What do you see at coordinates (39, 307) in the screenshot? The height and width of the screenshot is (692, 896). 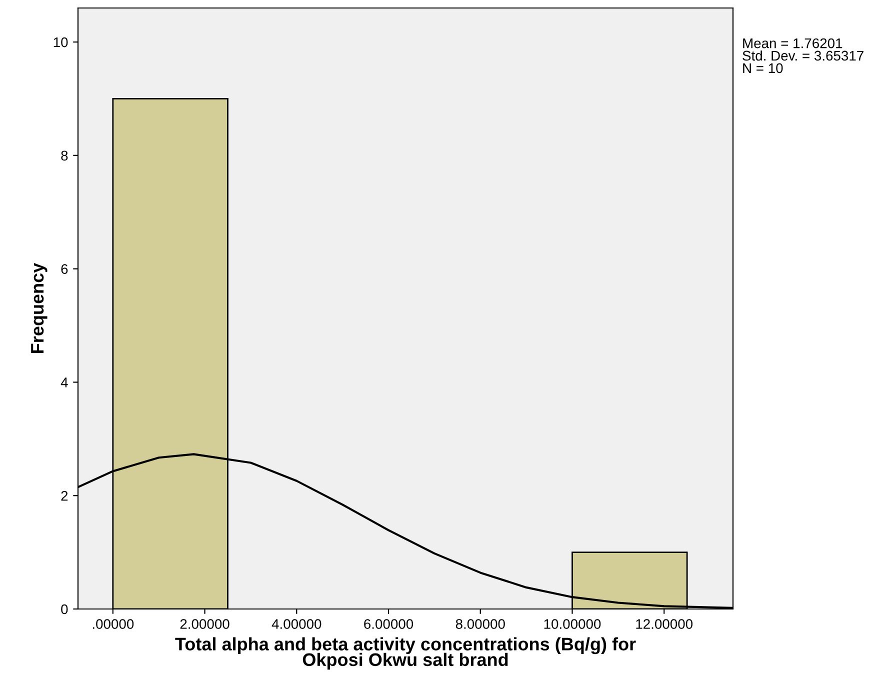 I see `y-axis-title: Frequency` at bounding box center [39, 307].